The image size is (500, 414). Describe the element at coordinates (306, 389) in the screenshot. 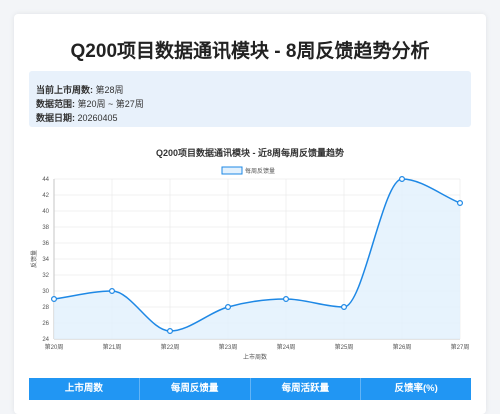

I see `column-header-active: 每周活跃量` at that location.